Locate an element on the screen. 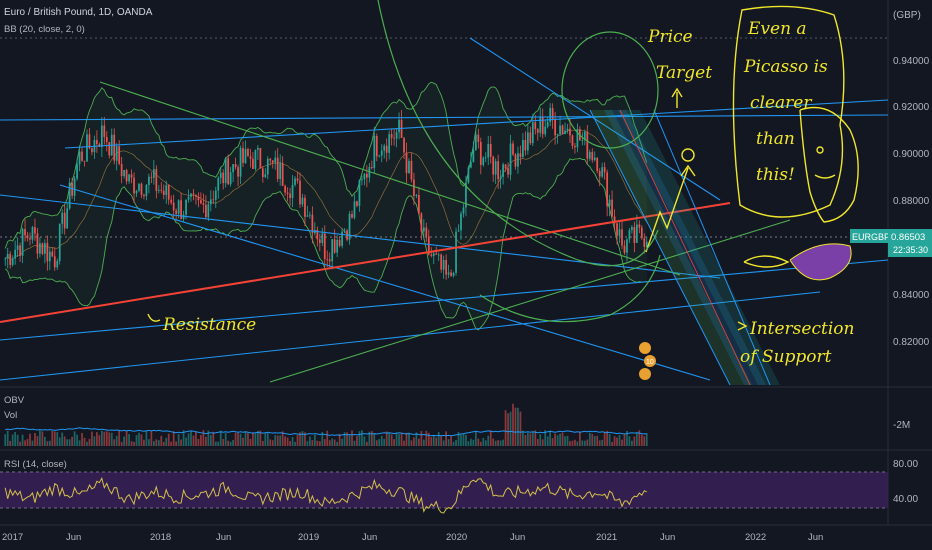 Image resolution: width=932 pixels, height=550 pixels. channel-mid is located at coordinates (685, 247).